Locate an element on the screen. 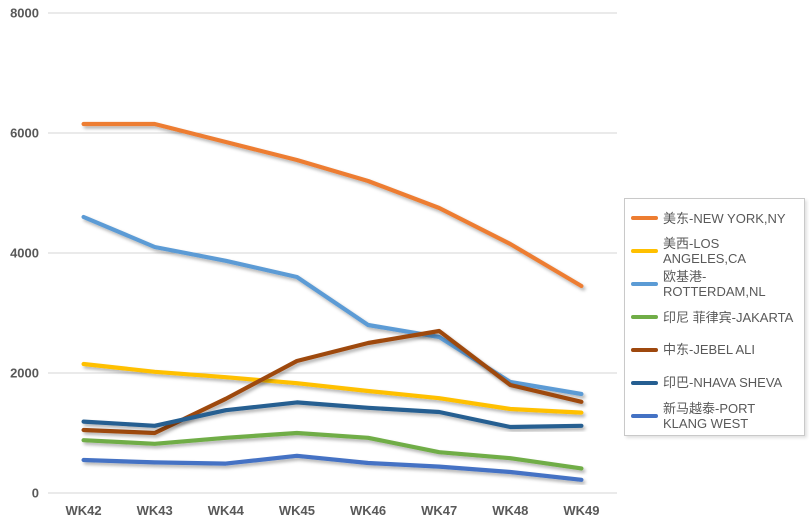  y-axis-tick-labels: 0 2000 4000 6000 8000 is located at coordinates (24, 253).